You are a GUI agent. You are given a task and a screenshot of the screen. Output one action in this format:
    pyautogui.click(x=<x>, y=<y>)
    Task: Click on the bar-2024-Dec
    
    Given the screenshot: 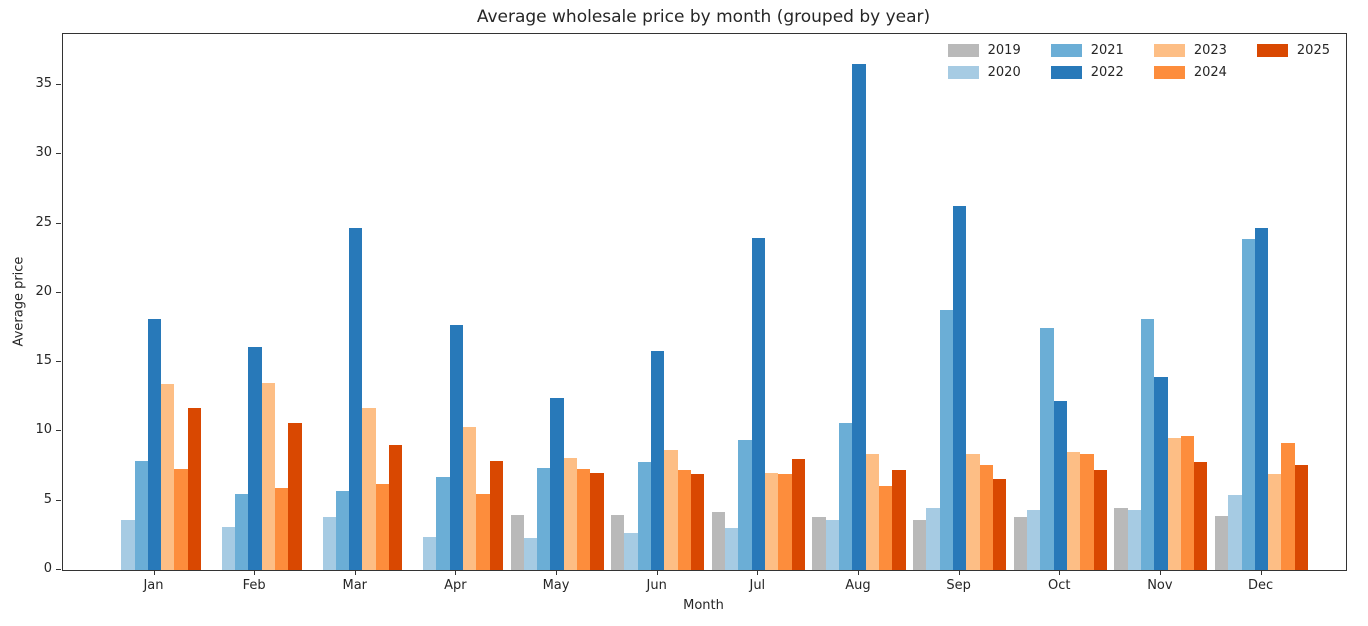 What is the action you would take?
    pyautogui.click(x=1288, y=506)
    